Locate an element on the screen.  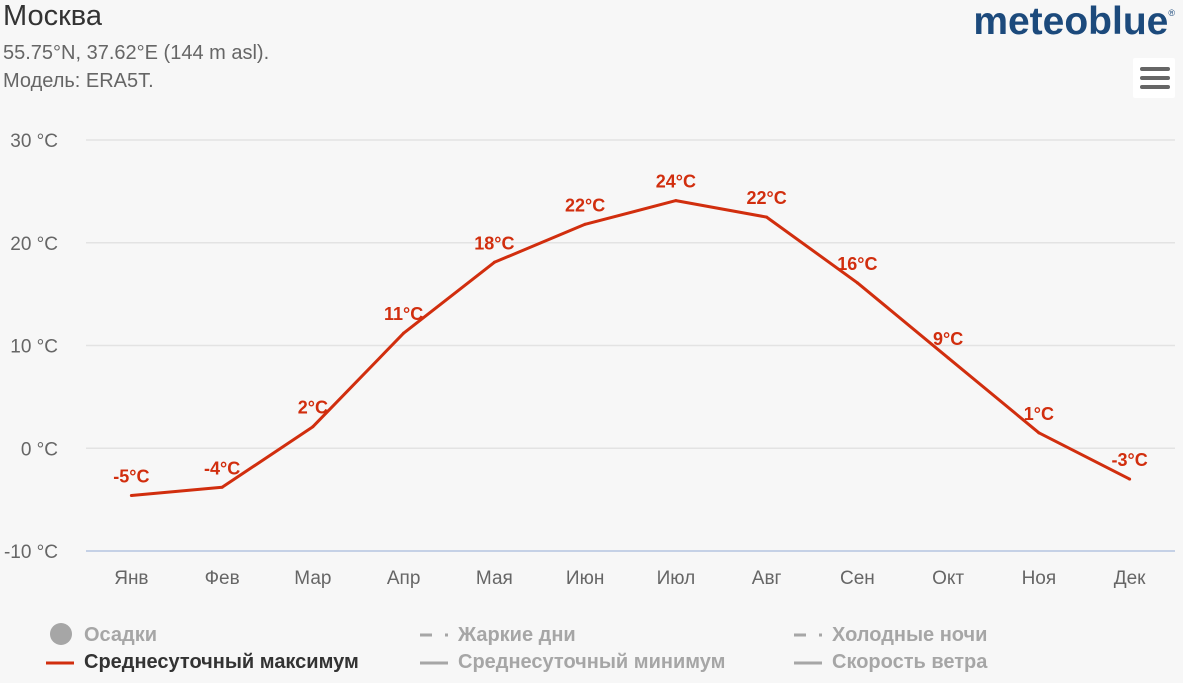
x-tick-label: Авг is located at coordinates (767, 578).